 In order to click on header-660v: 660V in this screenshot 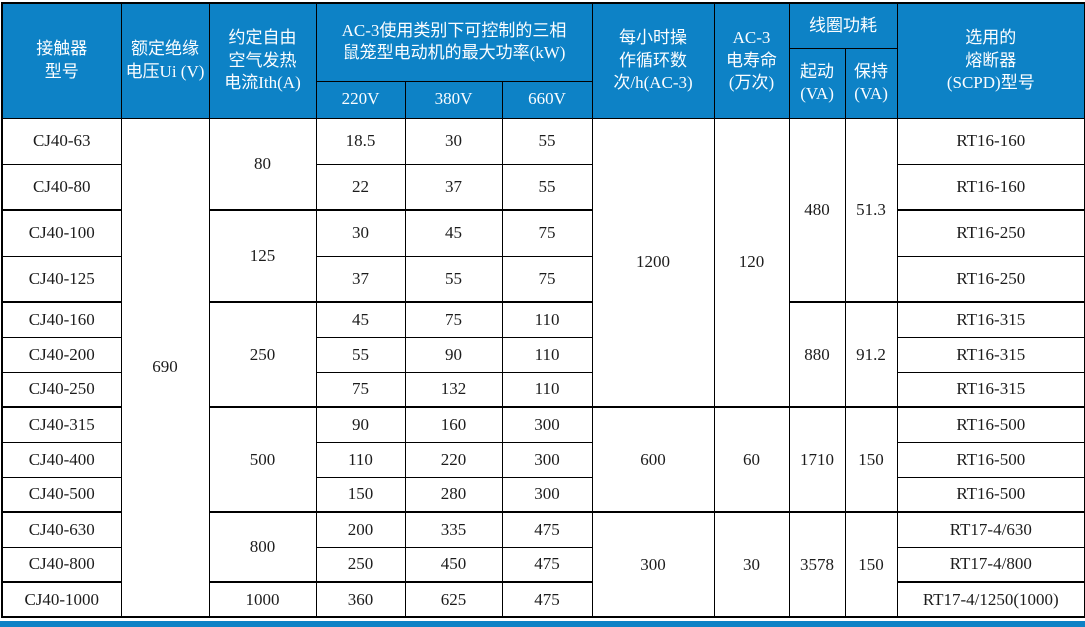, I will do `click(547, 99)`.